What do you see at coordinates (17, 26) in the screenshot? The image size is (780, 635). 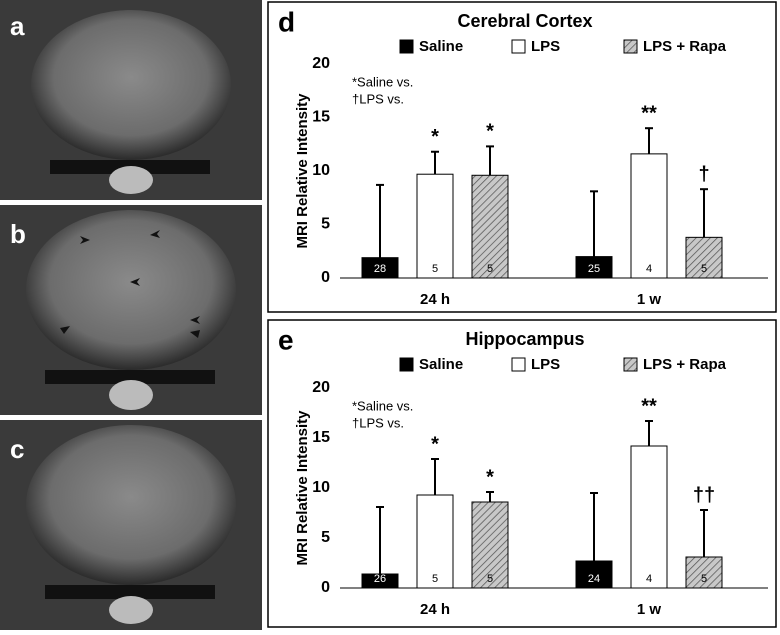 I see `panel-label: a` at bounding box center [17, 26].